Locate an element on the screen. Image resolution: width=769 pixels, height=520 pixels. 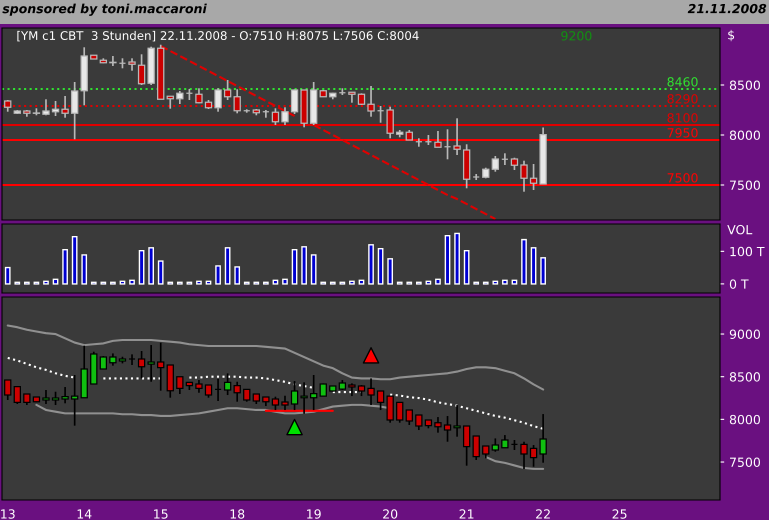
ref-line-label: 8100 is located at coordinates (682, 118).